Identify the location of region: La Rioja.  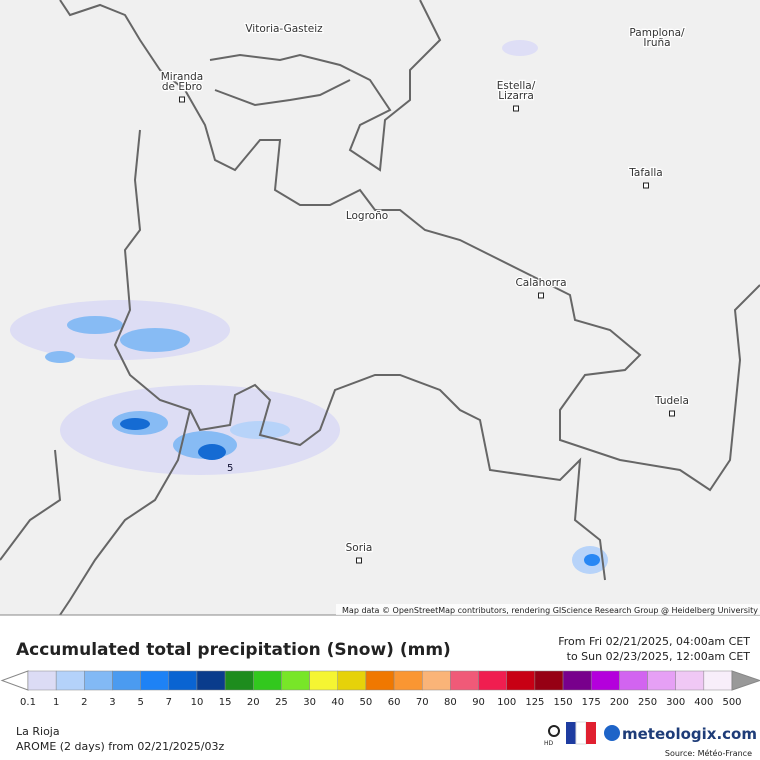
(38, 731).